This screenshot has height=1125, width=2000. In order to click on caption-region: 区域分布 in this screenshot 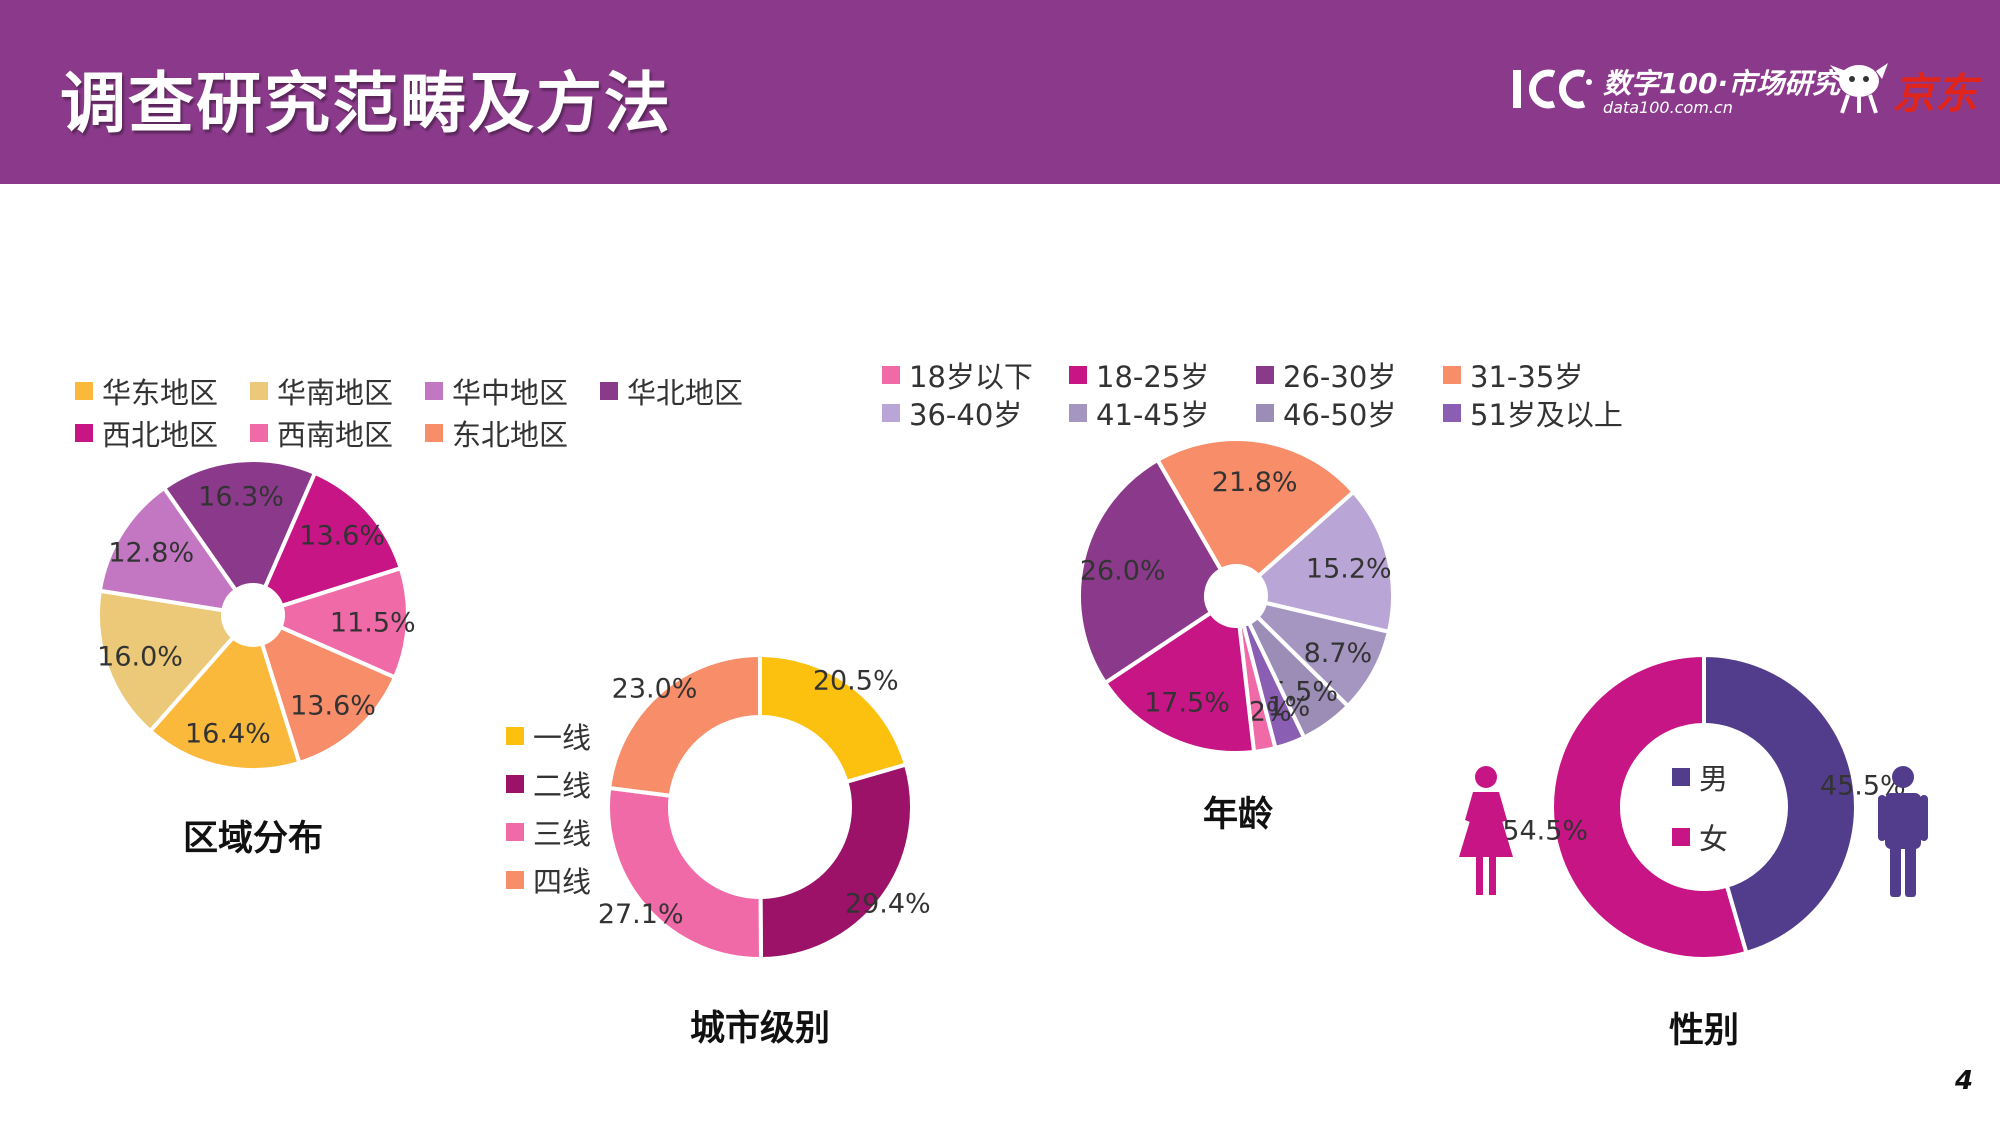, I will do `click(253, 839)`.